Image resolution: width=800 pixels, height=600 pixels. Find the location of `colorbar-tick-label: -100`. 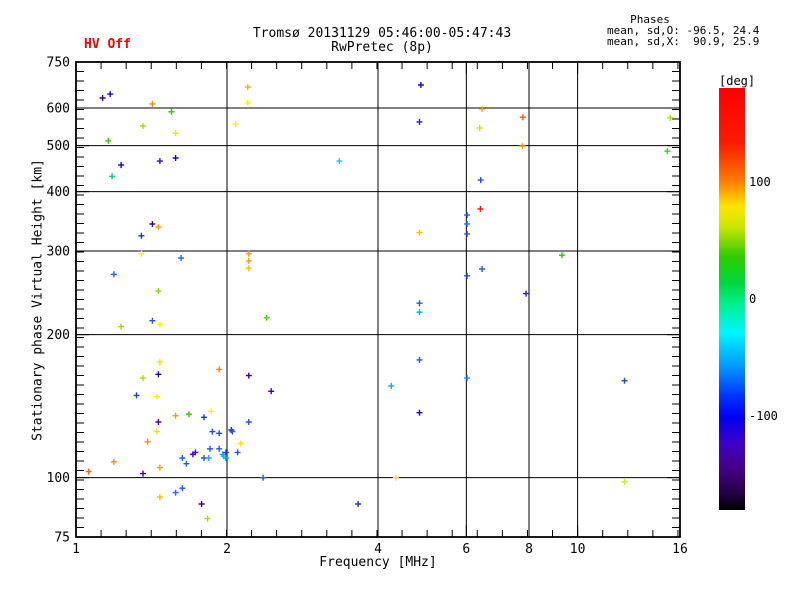

colorbar-tick-label: -100 is located at coordinates (763, 416).